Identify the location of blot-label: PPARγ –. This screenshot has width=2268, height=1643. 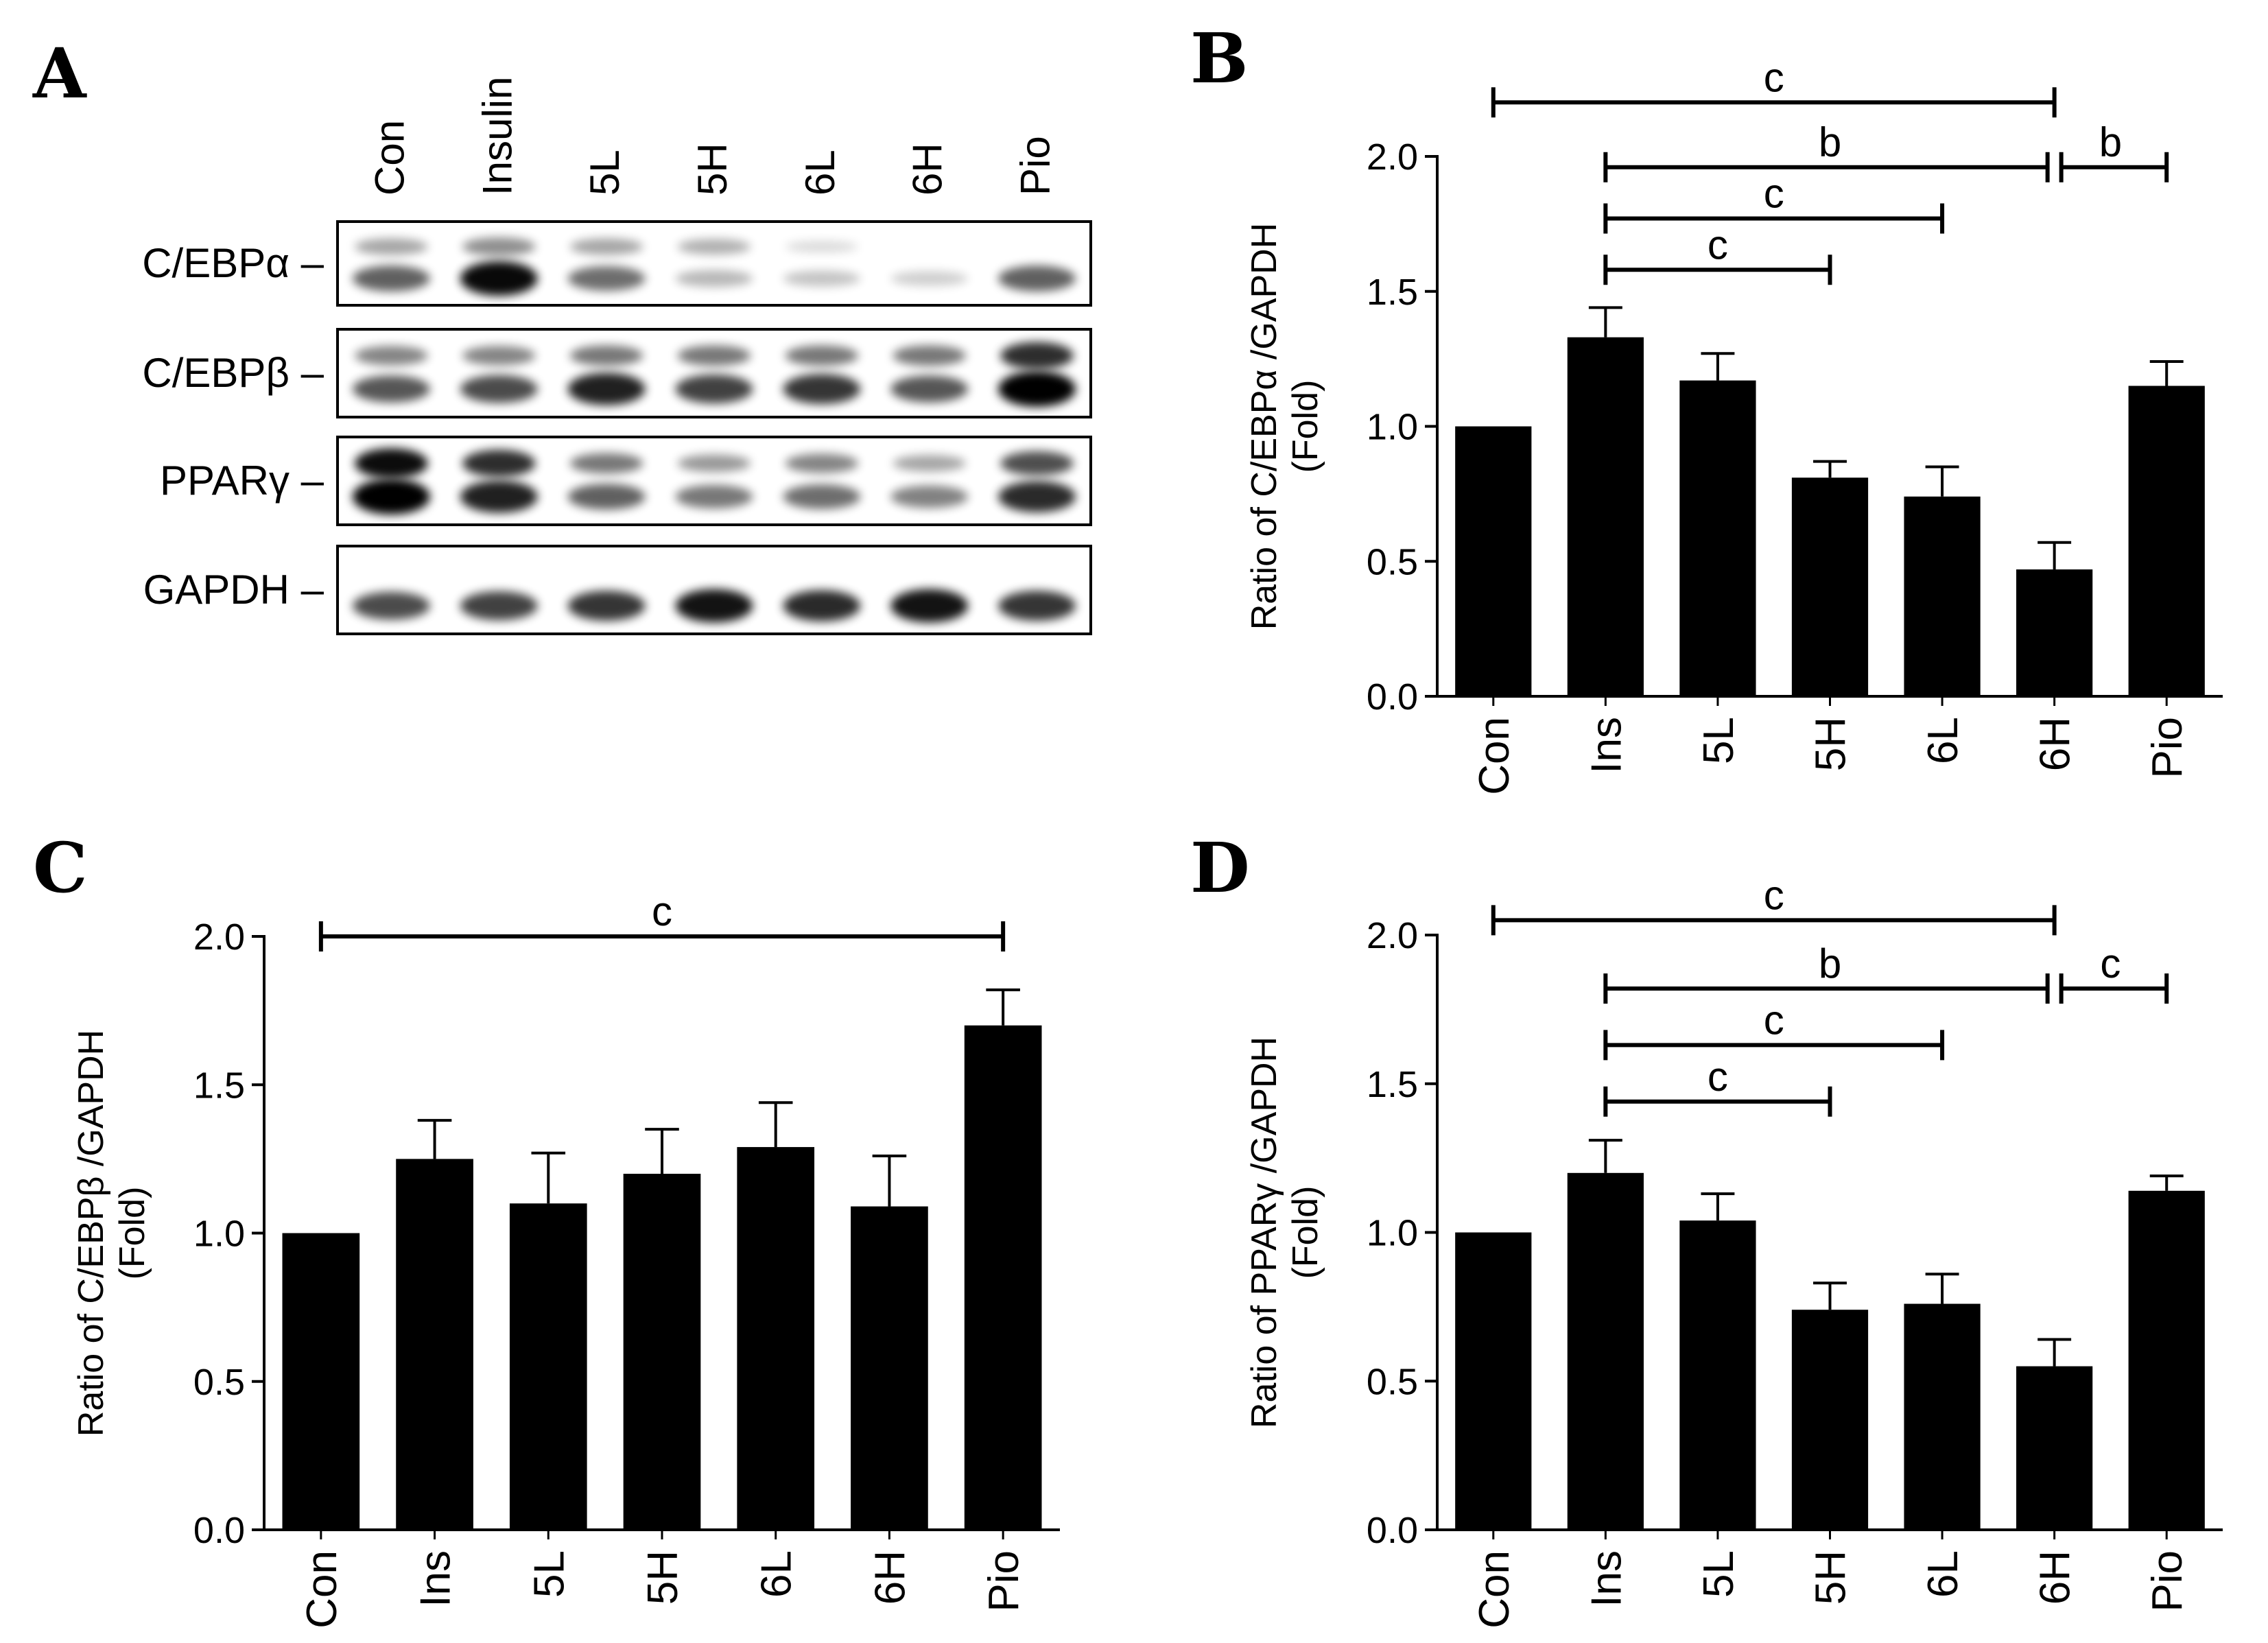
(242, 481).